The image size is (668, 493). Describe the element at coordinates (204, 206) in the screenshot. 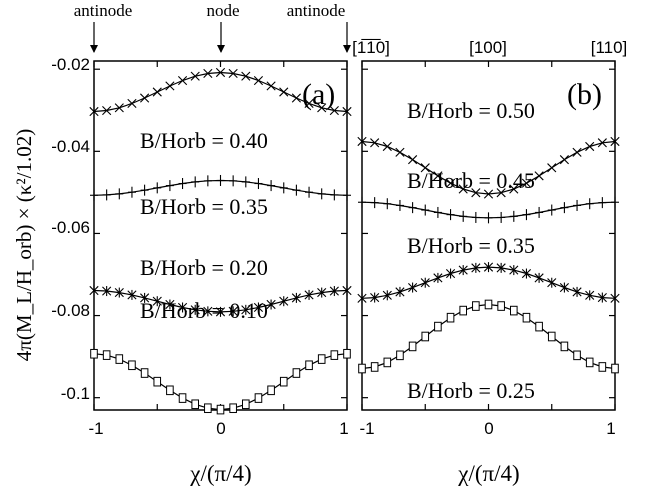

I see `series-label-a-1: B/Horb = 0.35` at that location.